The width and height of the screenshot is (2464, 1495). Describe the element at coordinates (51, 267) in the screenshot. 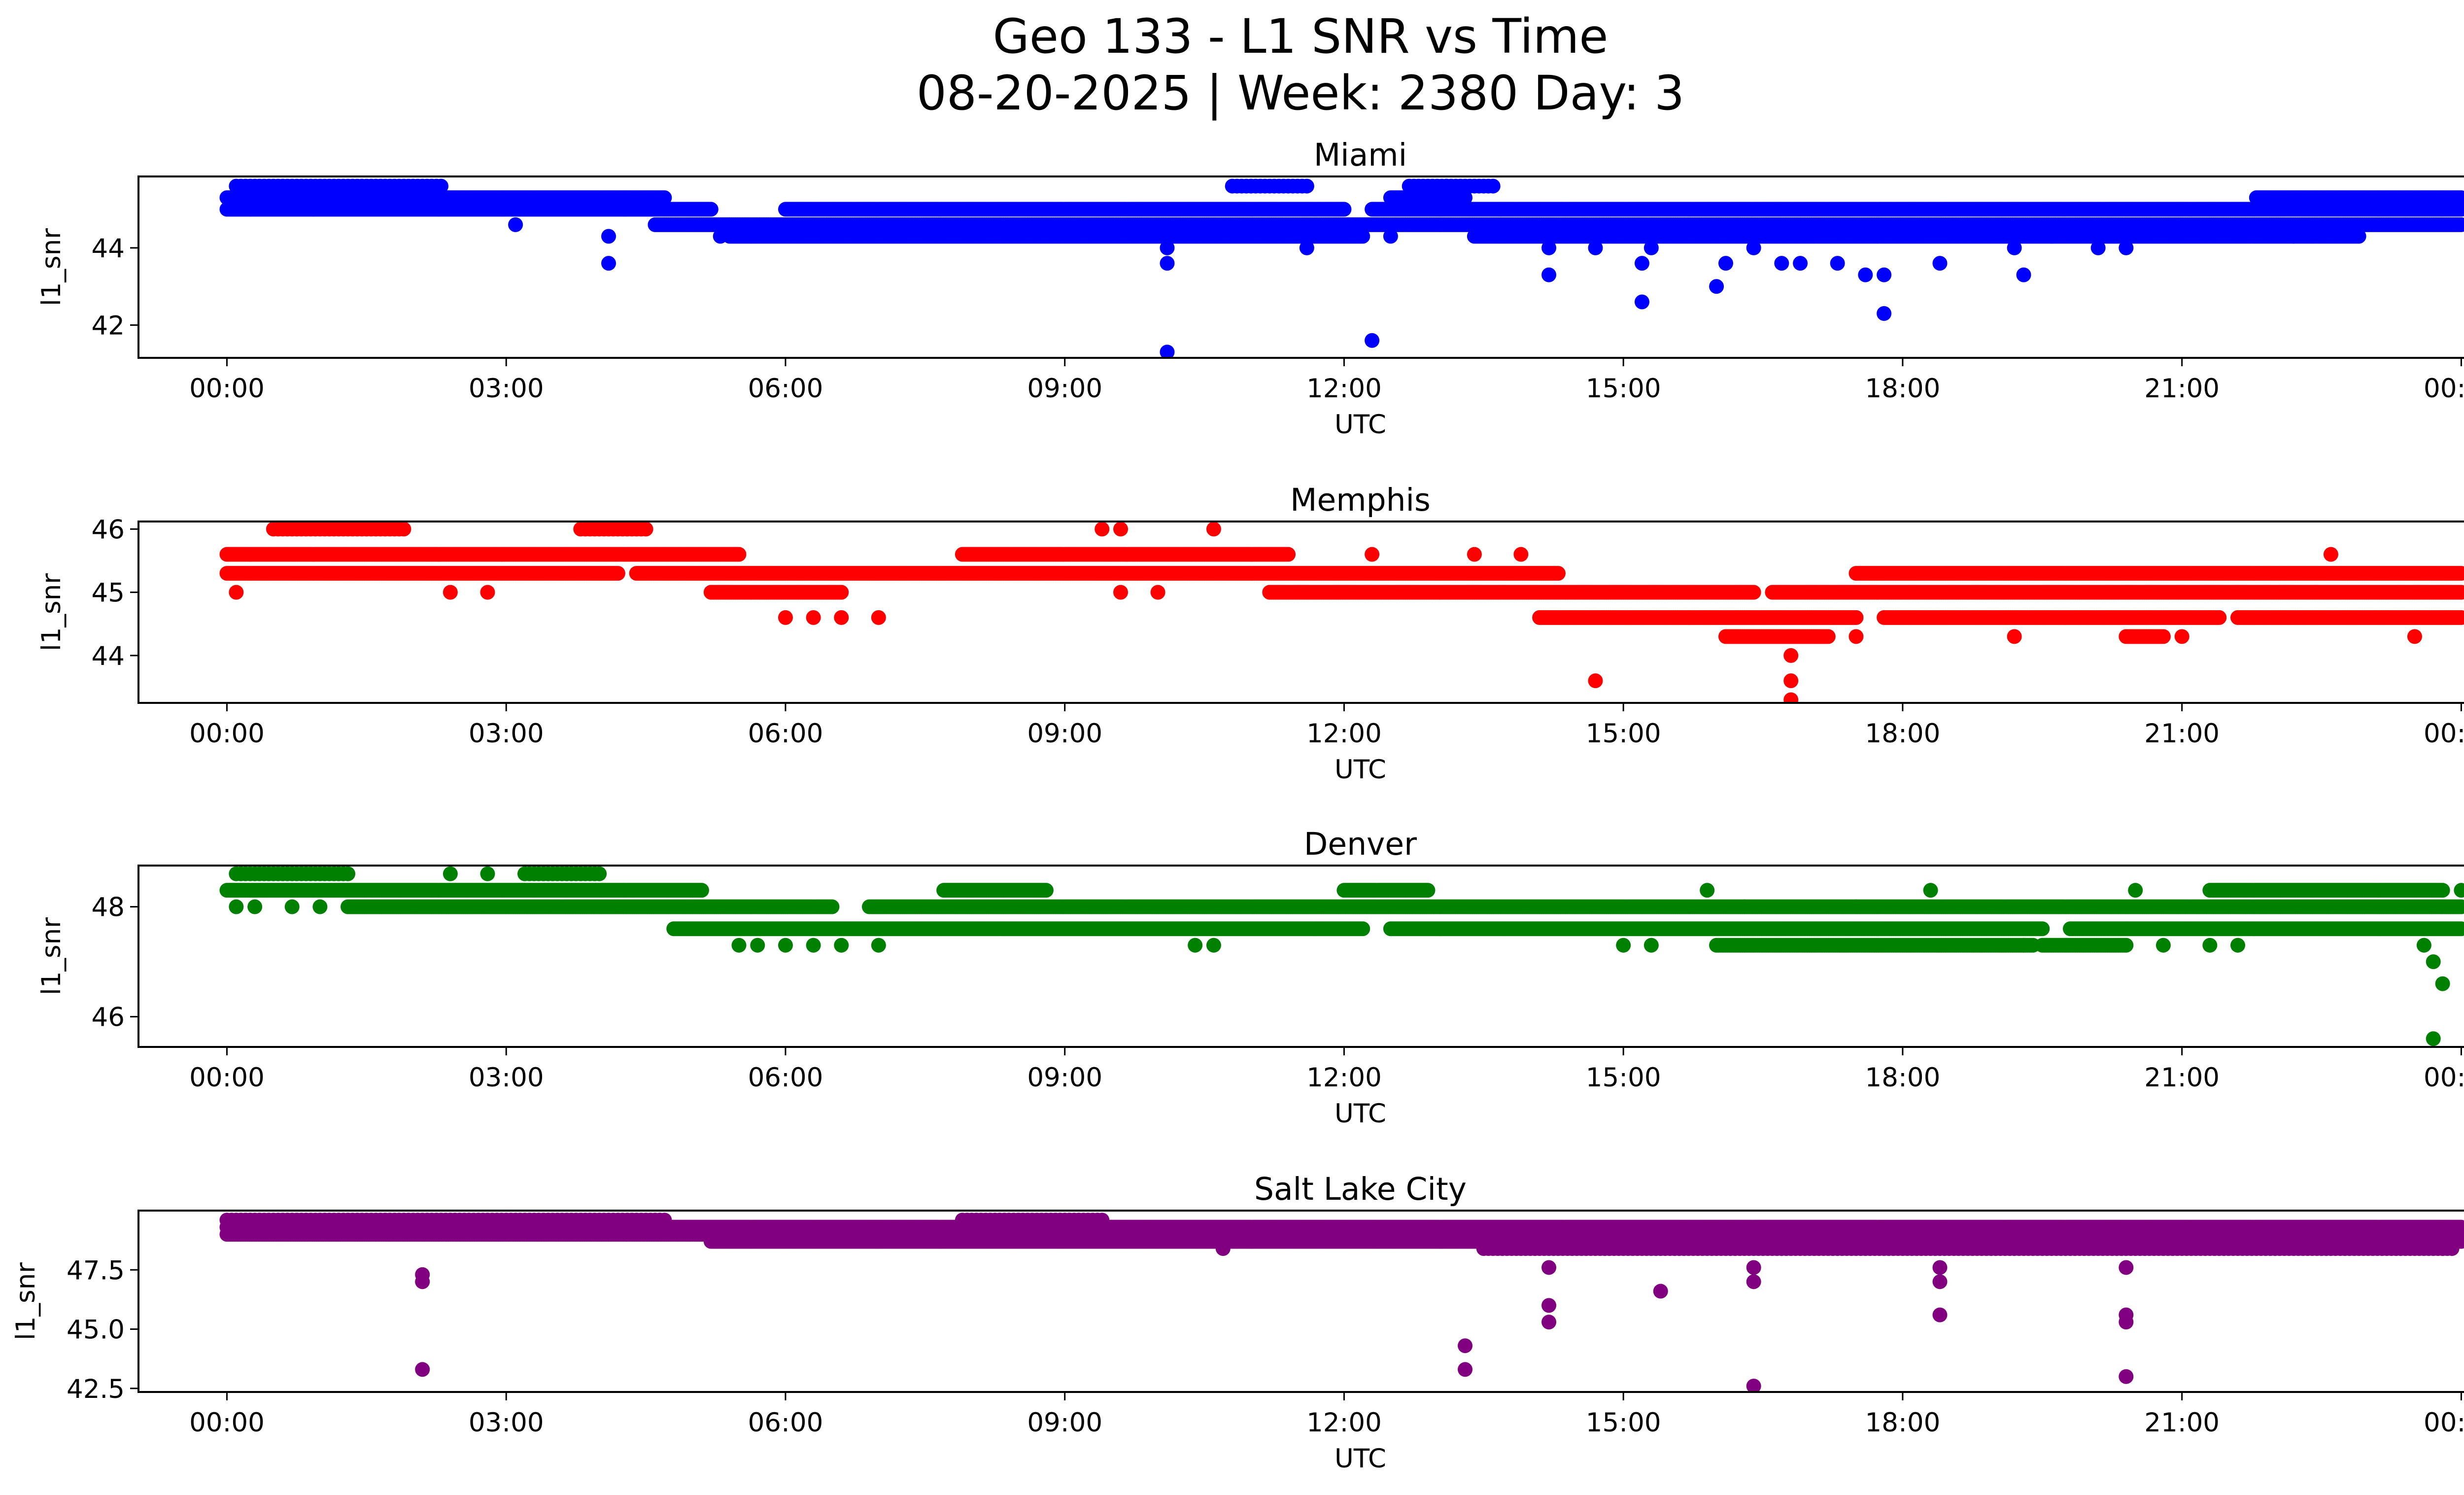

I see `y-axis-label: l1_snr` at that location.